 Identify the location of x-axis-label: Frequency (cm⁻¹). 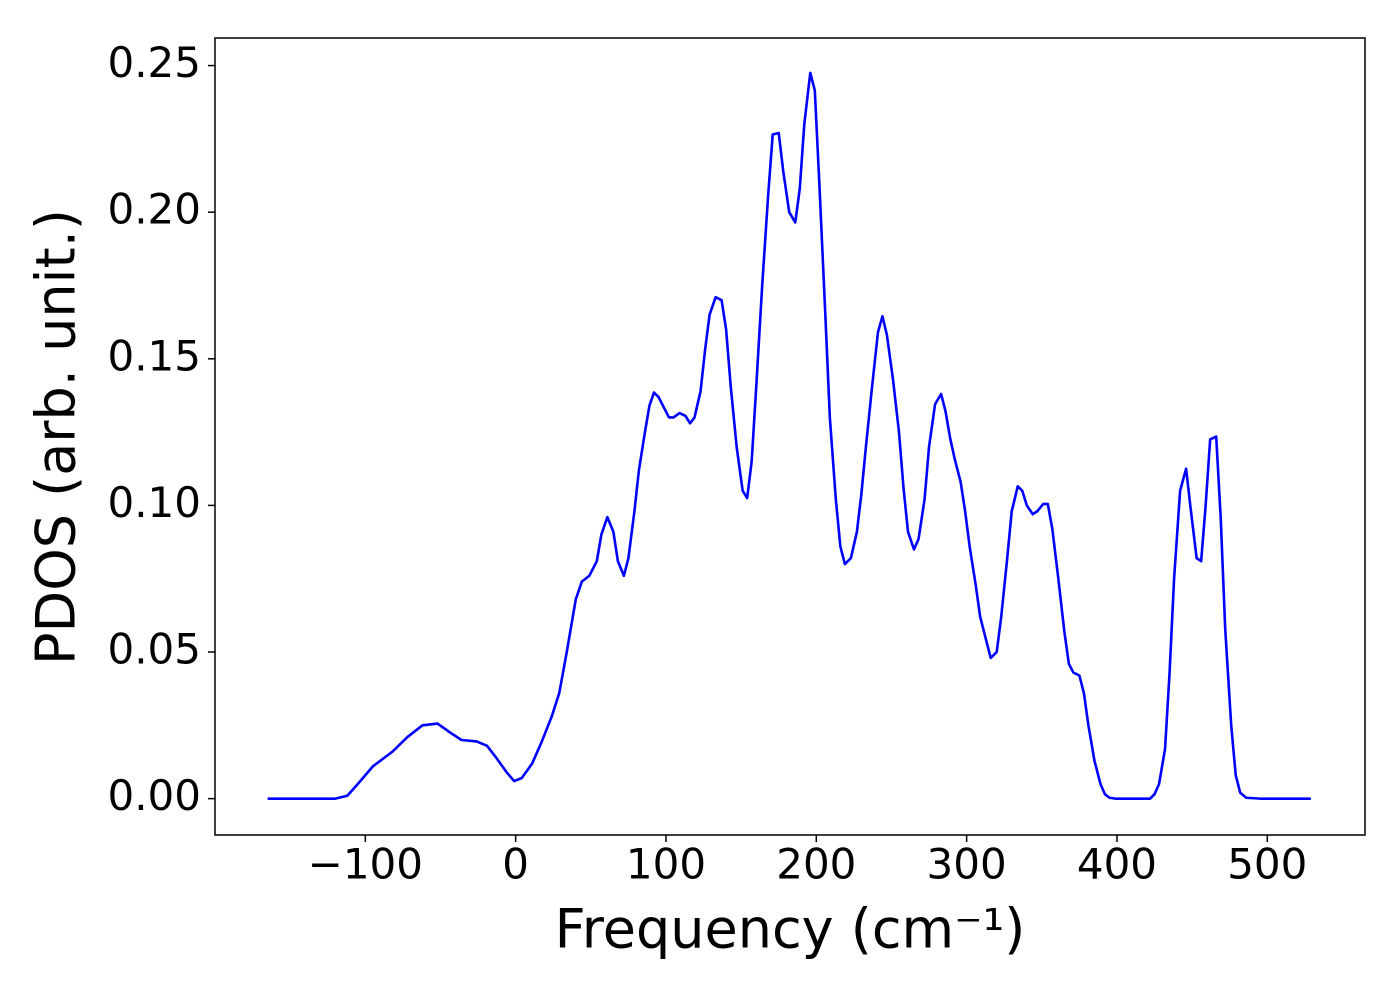
(790, 929).